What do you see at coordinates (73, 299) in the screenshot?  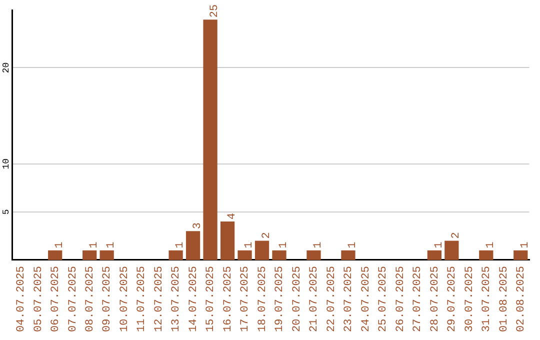 I see `x-tick-label: 07.07.2025` at bounding box center [73, 299].